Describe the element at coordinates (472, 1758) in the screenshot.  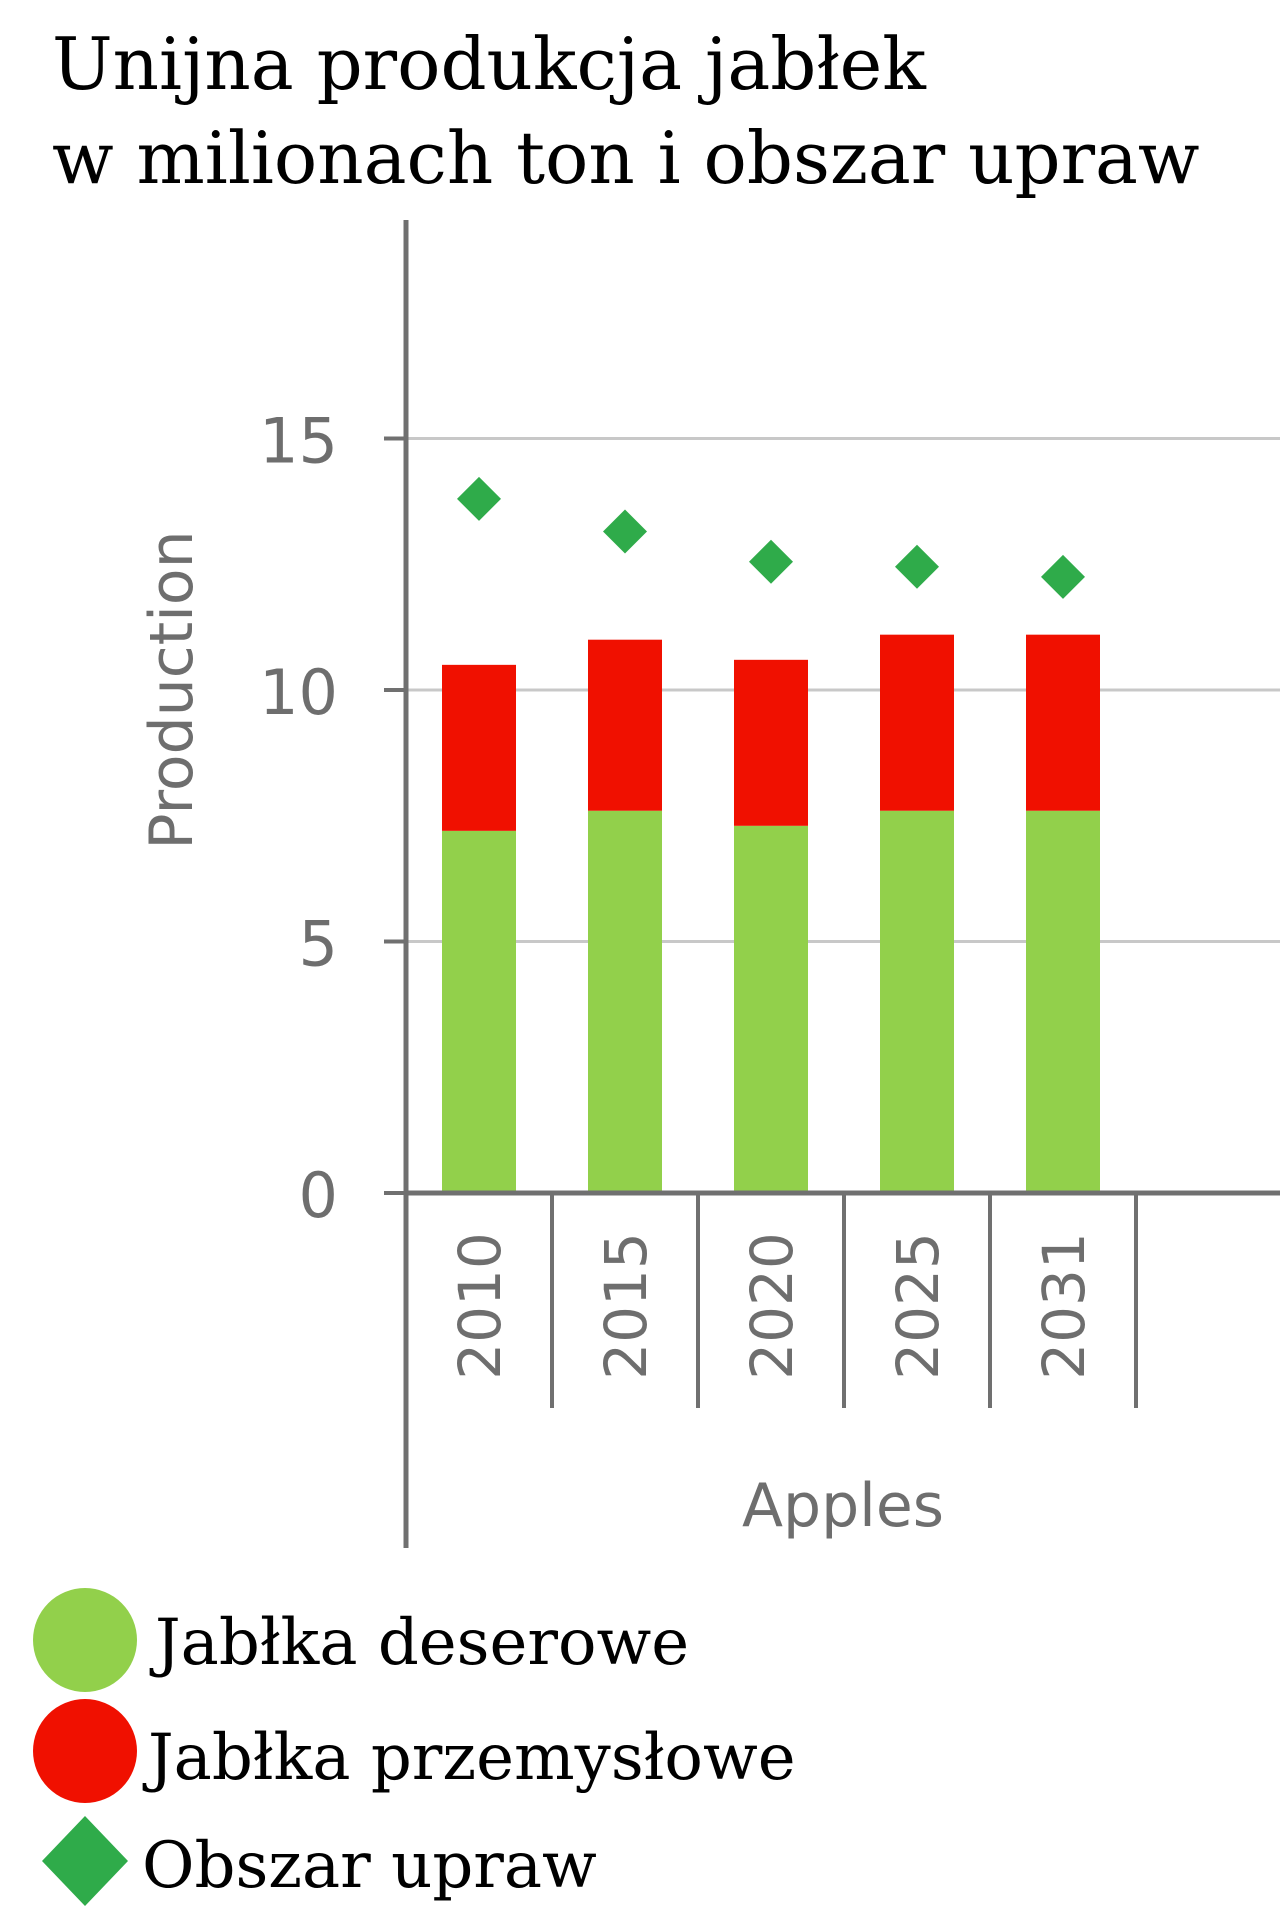
I see `legend-label-industrial: Jabłka przemysłowe` at that location.